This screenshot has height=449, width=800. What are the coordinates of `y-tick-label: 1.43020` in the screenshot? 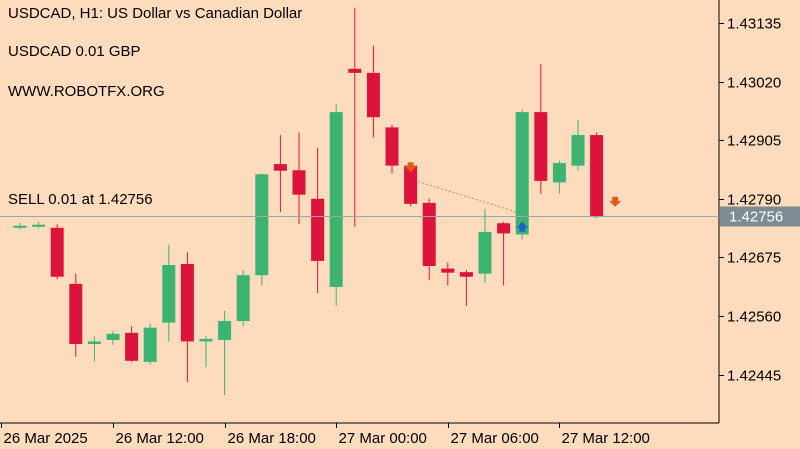 It's located at (754, 83).